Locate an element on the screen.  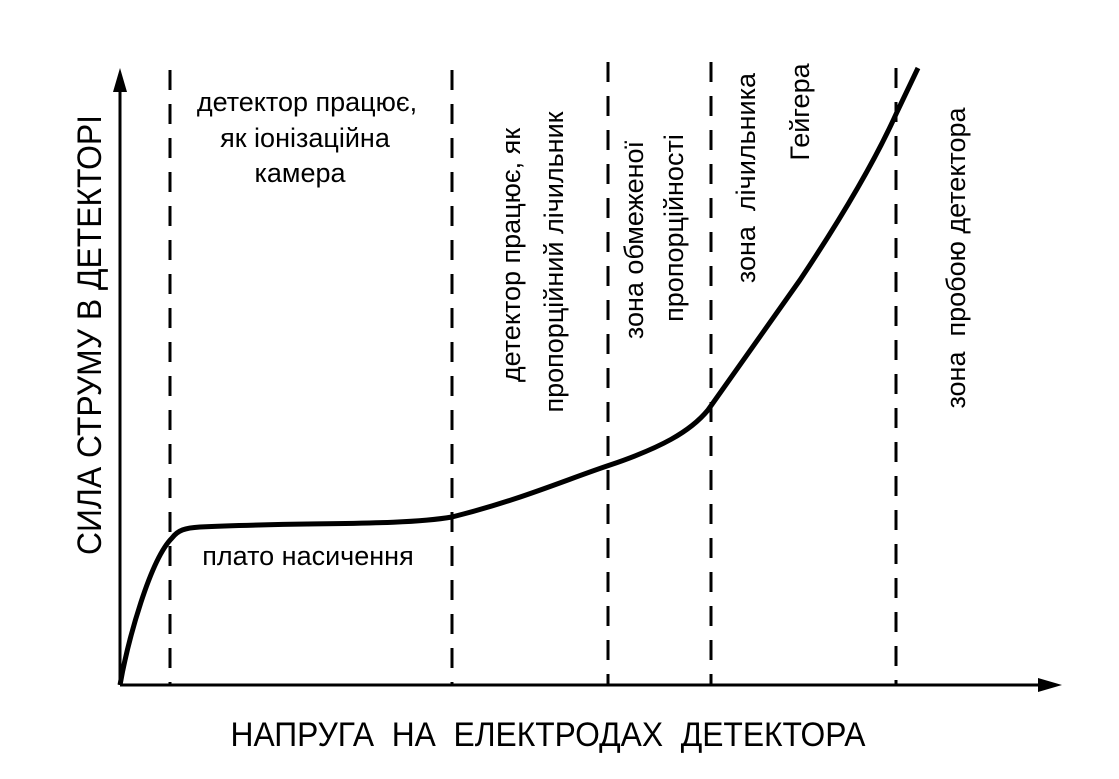
zone-label: пропорційності is located at coordinates (674, 228).